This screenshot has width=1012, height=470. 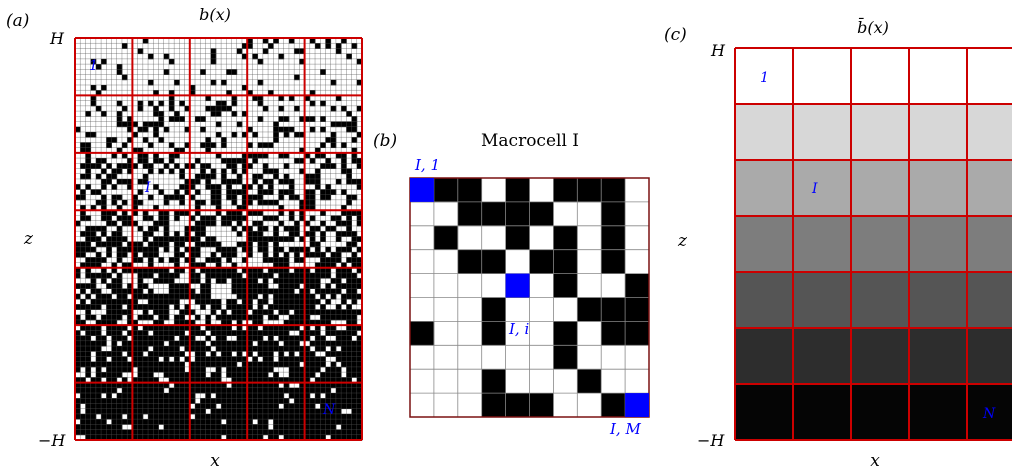 What do you see at coordinates (718, 50) in the screenshot?
I see `panel-c-h-top: H` at bounding box center [718, 50].